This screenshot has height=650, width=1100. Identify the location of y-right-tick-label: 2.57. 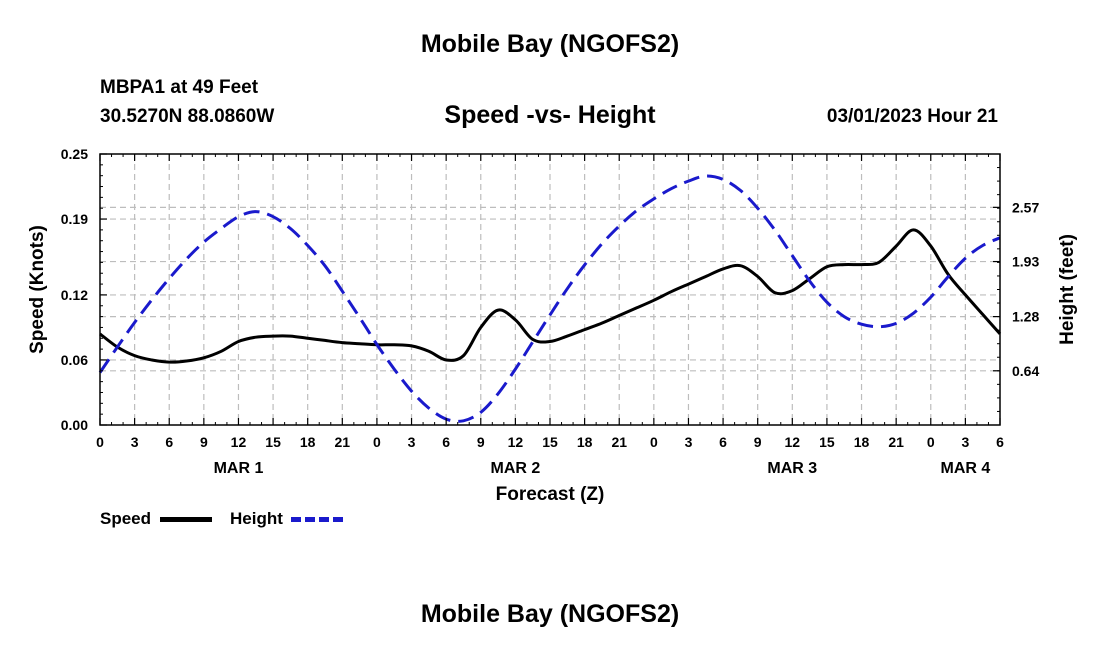
(1025, 207).